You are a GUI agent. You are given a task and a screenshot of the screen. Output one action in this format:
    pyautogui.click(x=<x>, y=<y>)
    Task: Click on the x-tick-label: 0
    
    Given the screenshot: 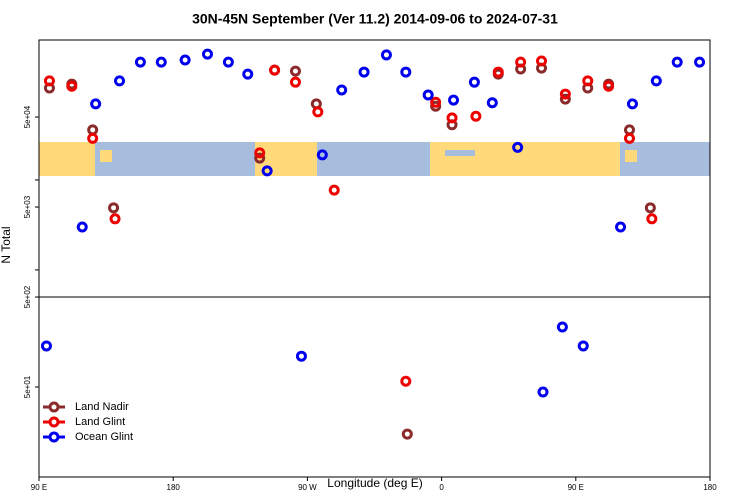 What is the action you would take?
    pyautogui.click(x=441, y=487)
    